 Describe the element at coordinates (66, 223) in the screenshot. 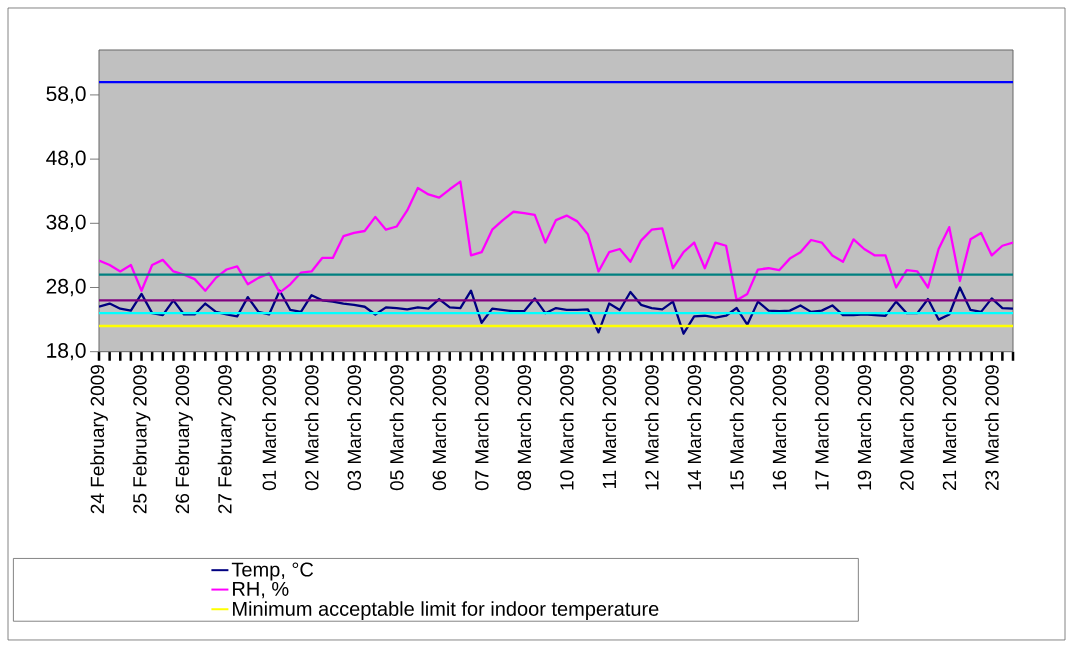

I see `y-tick-label: 38,0` at that location.